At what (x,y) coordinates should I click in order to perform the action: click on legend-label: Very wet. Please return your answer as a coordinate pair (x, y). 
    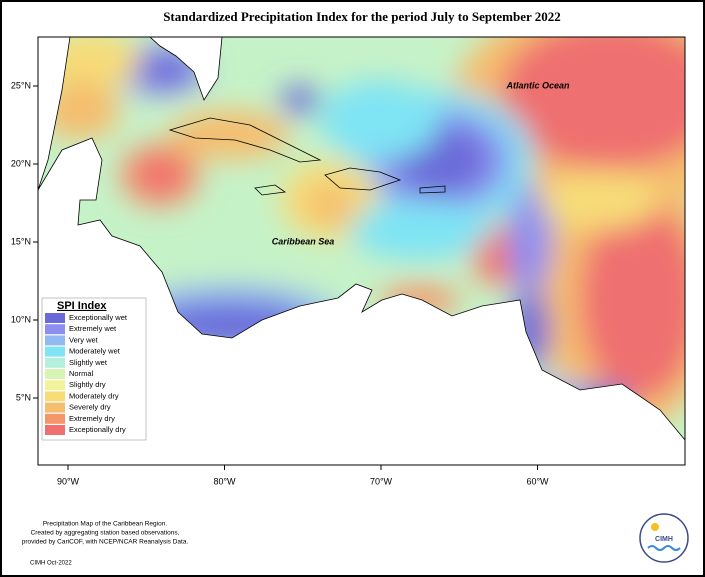
    Looking at the image, I should click on (84, 339).